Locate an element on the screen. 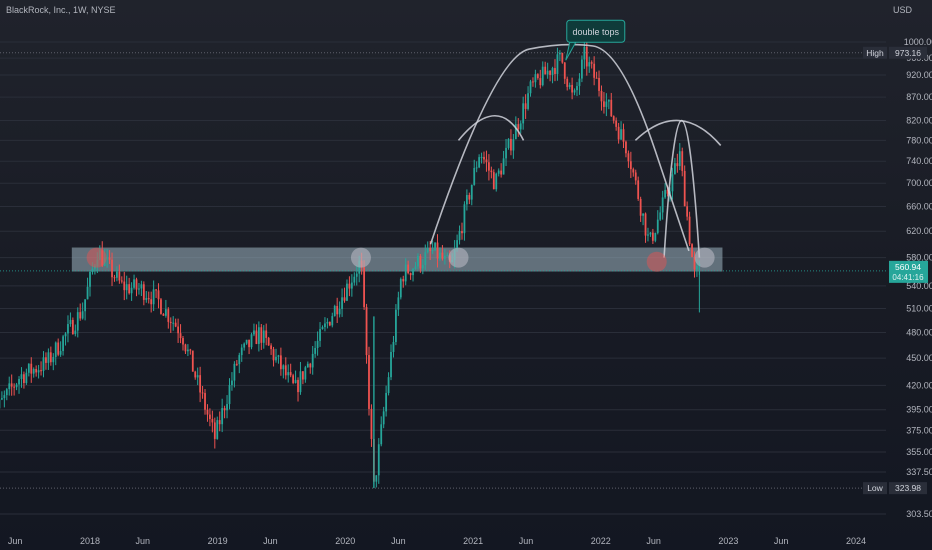 This screenshot has width=932, height=550. support-zone is located at coordinates (397, 259).